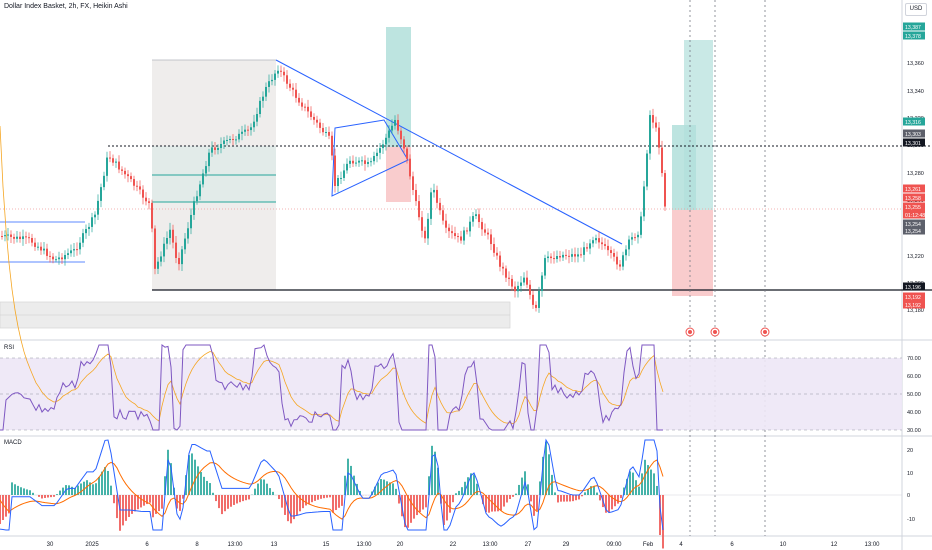 This screenshot has width=932, height=550. Describe the element at coordinates (331, 387) in the screenshot. I see `rsi-line` at that location.